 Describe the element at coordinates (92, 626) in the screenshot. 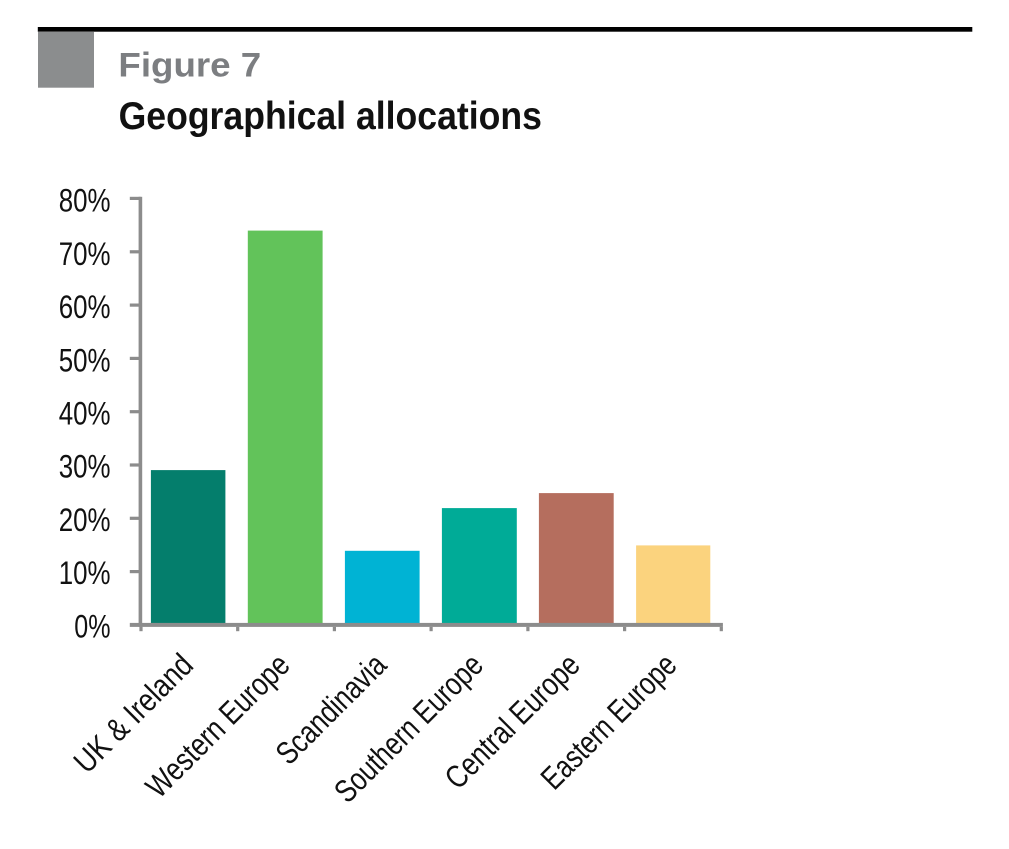

I see `svg-text: 0%` at that location.